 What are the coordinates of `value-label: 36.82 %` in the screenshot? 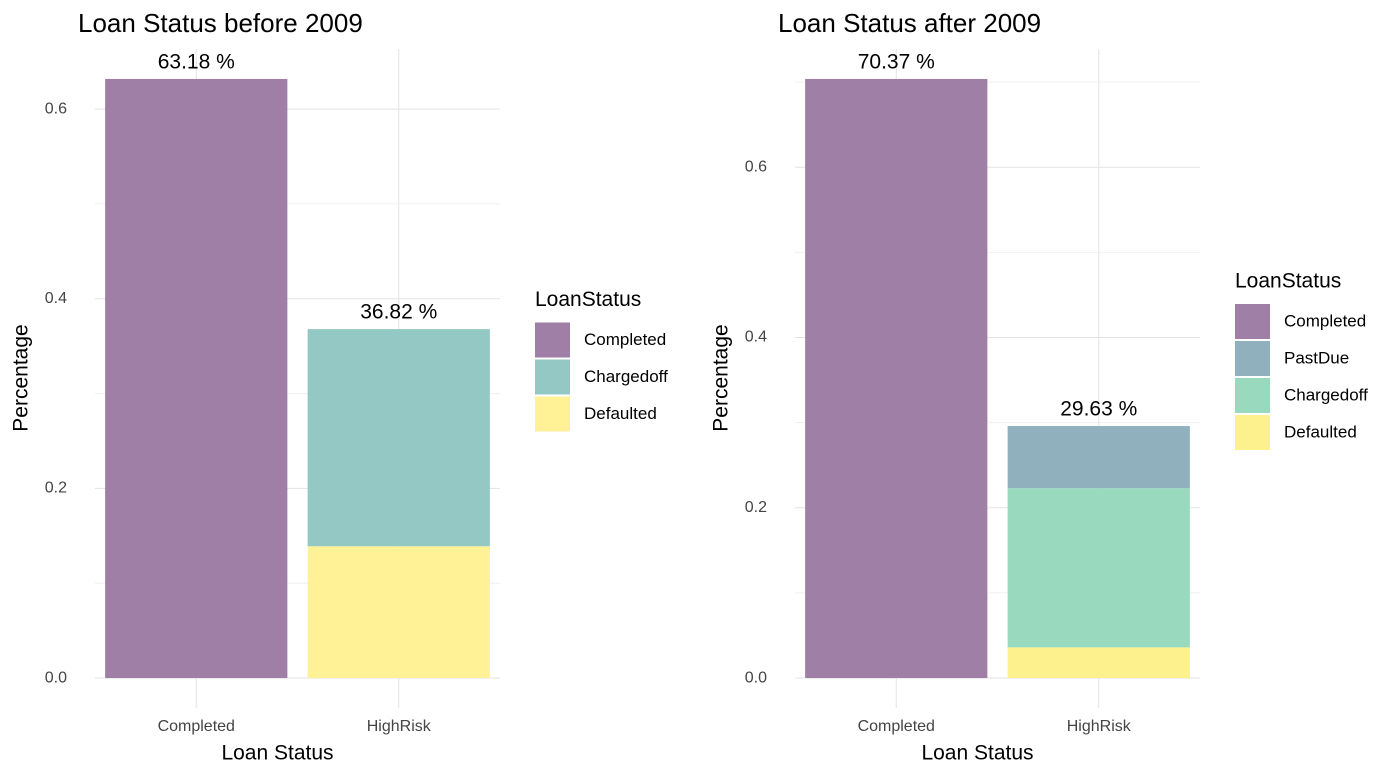 It's located at (398, 311).